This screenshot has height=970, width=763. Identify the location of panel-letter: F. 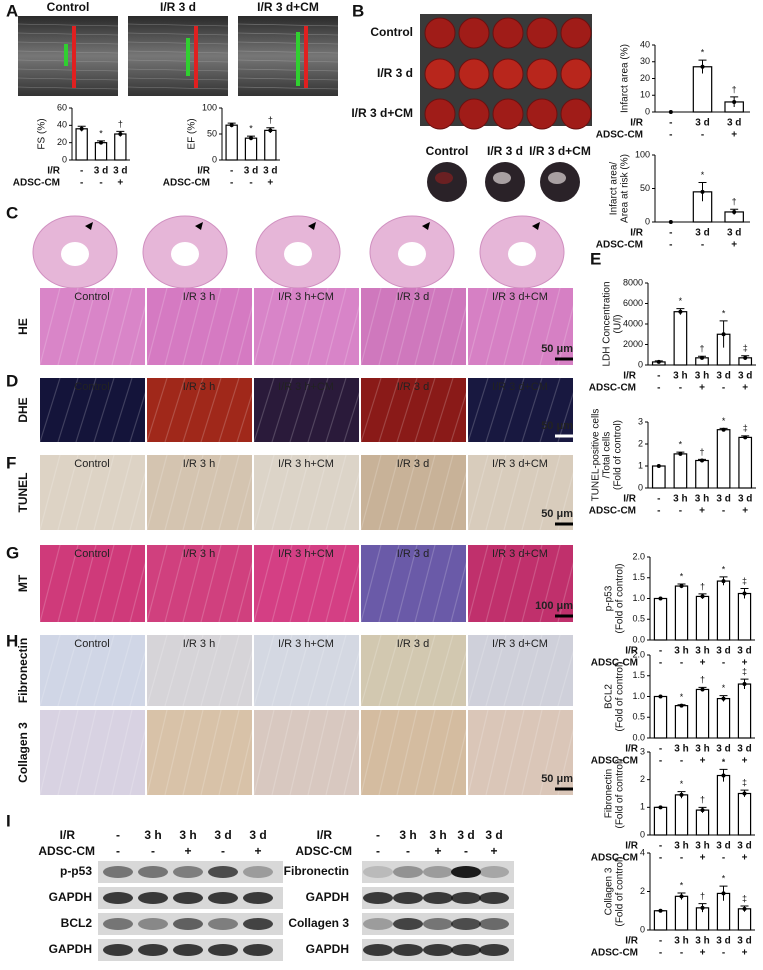
(11, 462).